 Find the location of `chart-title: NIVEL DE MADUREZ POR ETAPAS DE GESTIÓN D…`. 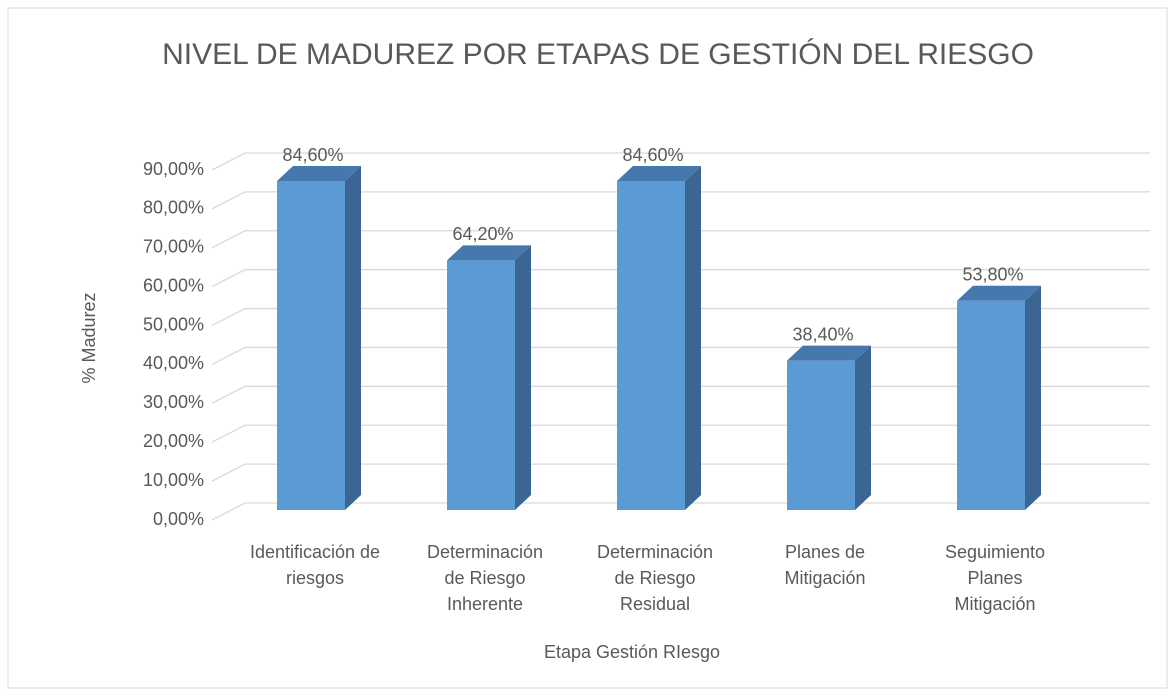

chart-title: NIVEL DE MADUREZ POR ETAPAS DE GESTIÓN D… is located at coordinates (598, 54).